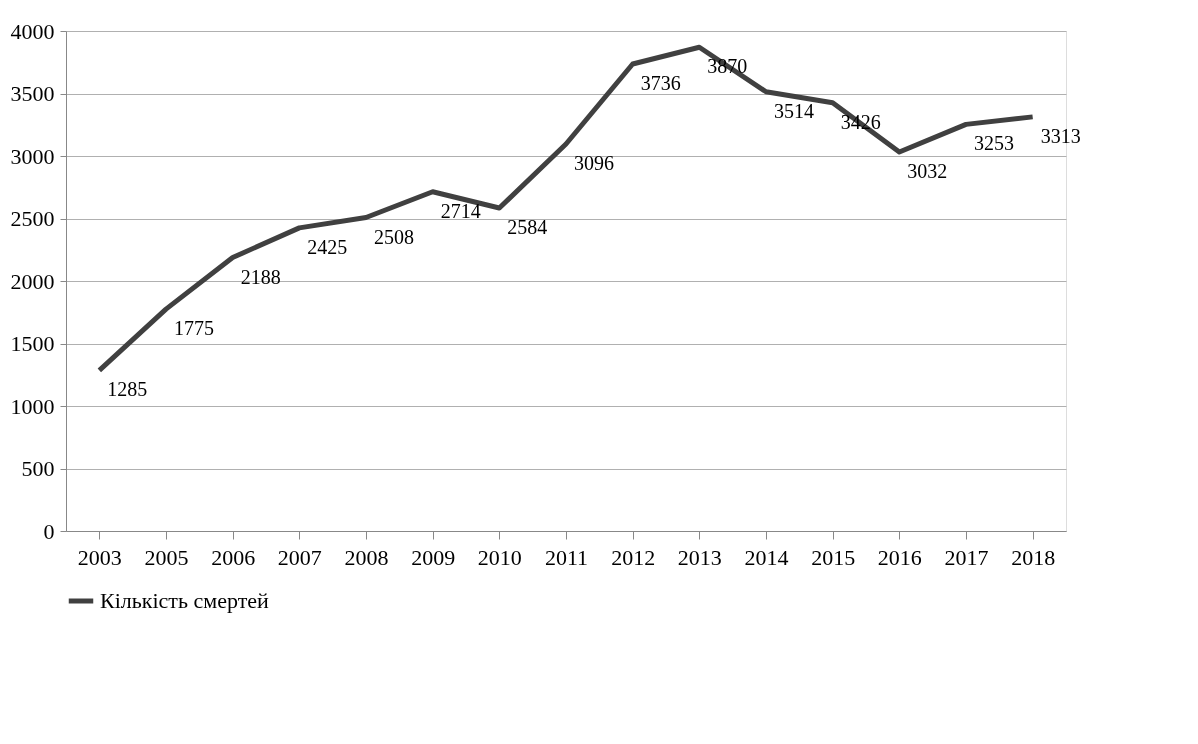 This screenshot has height=744, width=1198. I want to click on x-tick-label: 2010, so click(499, 557).